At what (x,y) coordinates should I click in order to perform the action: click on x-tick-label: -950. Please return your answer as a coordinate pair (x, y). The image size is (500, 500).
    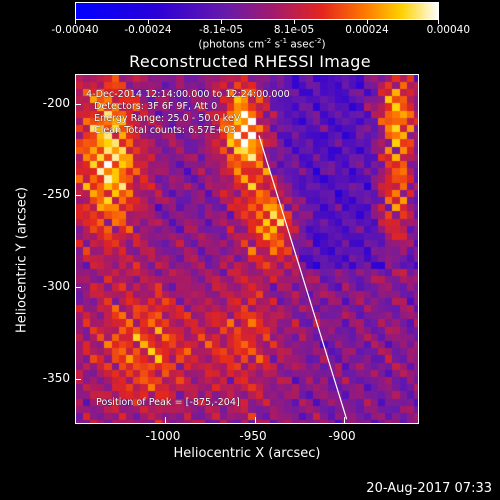
    Looking at the image, I should click on (253, 436).